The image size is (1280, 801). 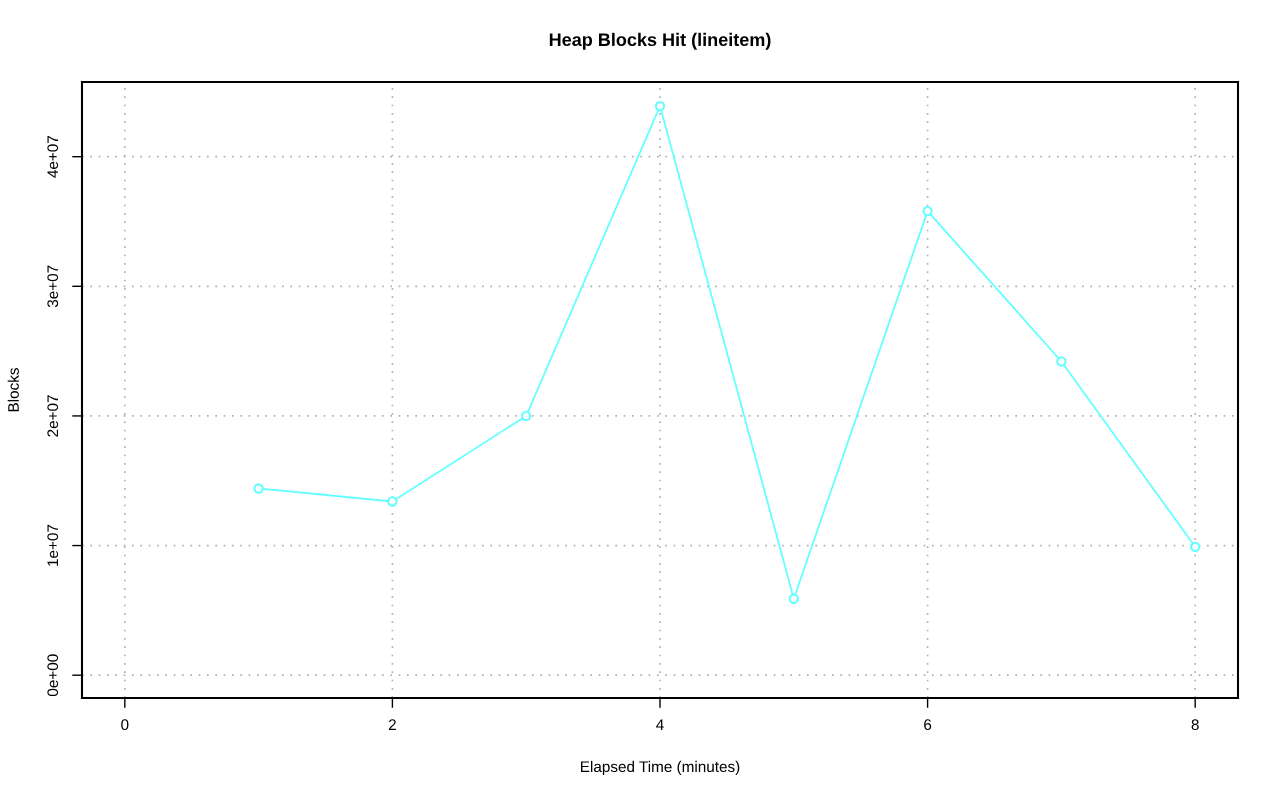 I want to click on y-tick-label: 4e+07, so click(x=53, y=156).